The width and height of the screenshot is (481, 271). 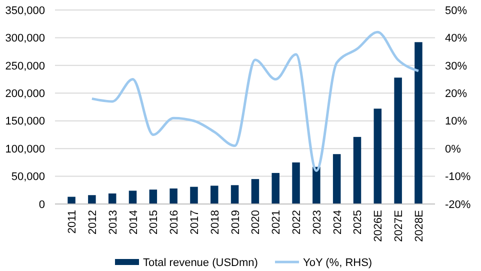 I want to click on x-tick-label: 2023, so click(x=317, y=222).